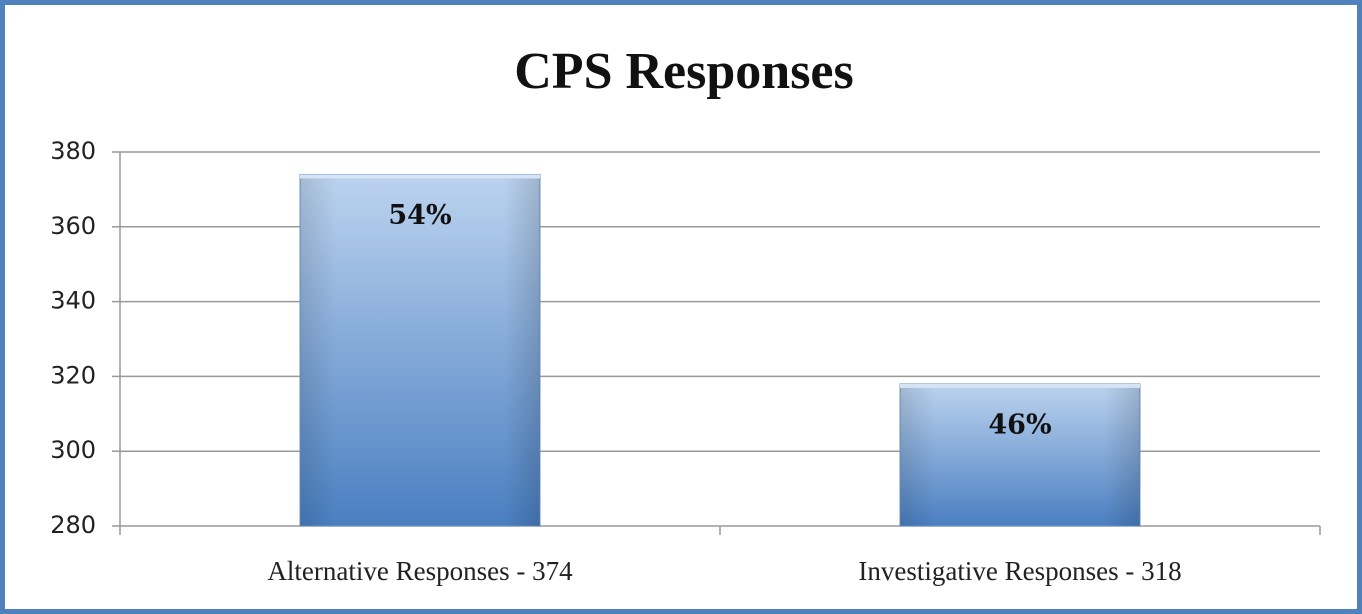 Image resolution: width=1362 pixels, height=614 pixels. I want to click on bar-annotation: 46%, so click(1019, 424).